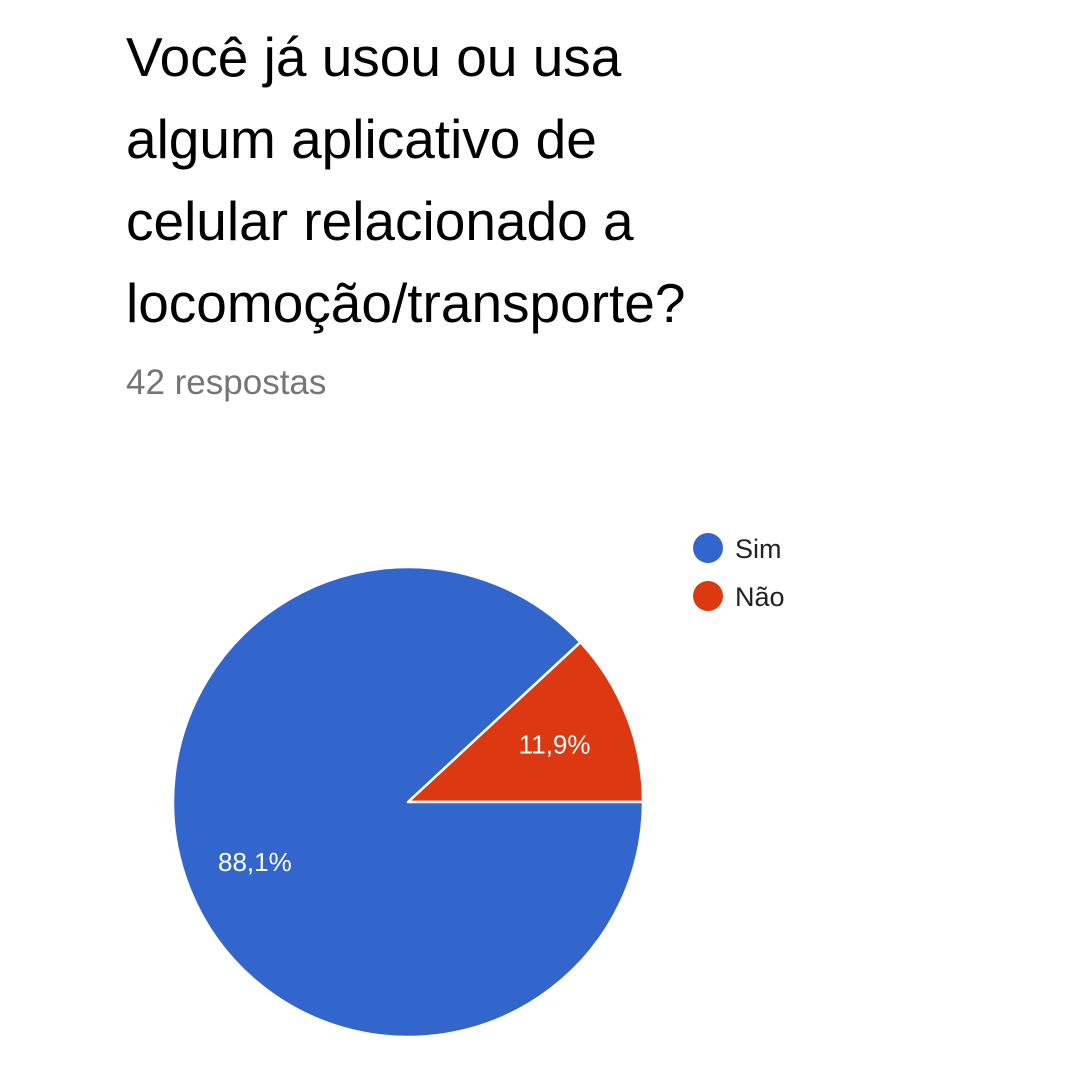 The height and width of the screenshot is (1090, 1076). What do you see at coordinates (255, 862) in the screenshot?
I see `pie-slice-label: 88,1%` at bounding box center [255, 862].